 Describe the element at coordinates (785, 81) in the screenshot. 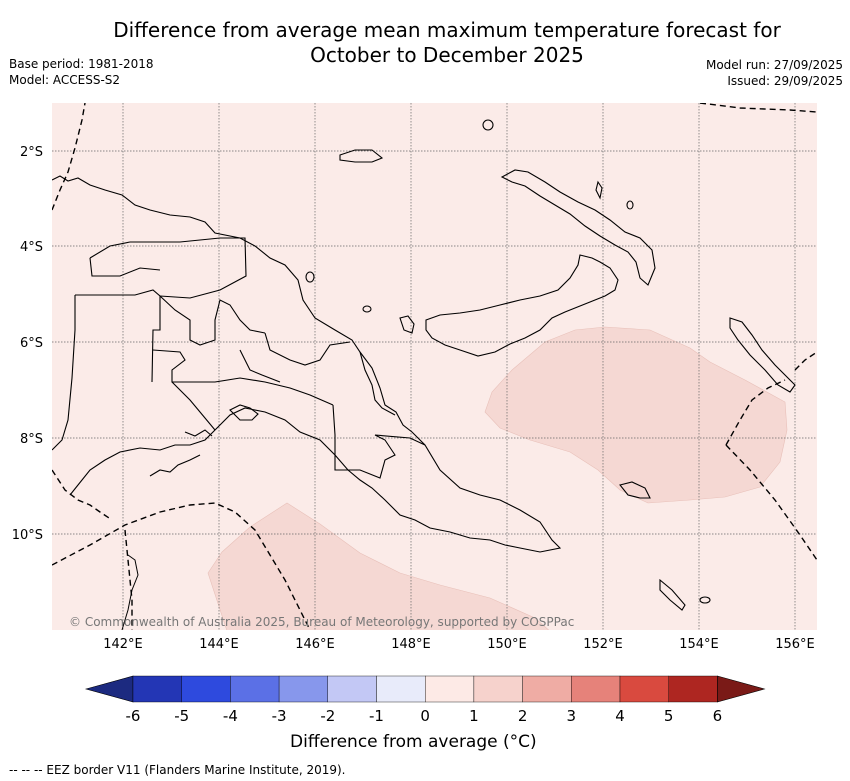

I see `issued-date: Issued: 29/09/2025` at that location.